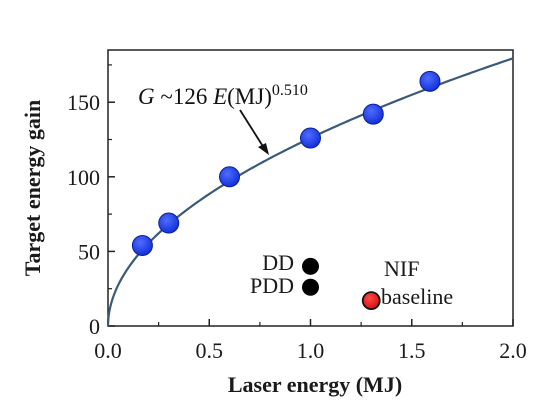  I want to click on baseline-label: baseline, so click(417, 296).